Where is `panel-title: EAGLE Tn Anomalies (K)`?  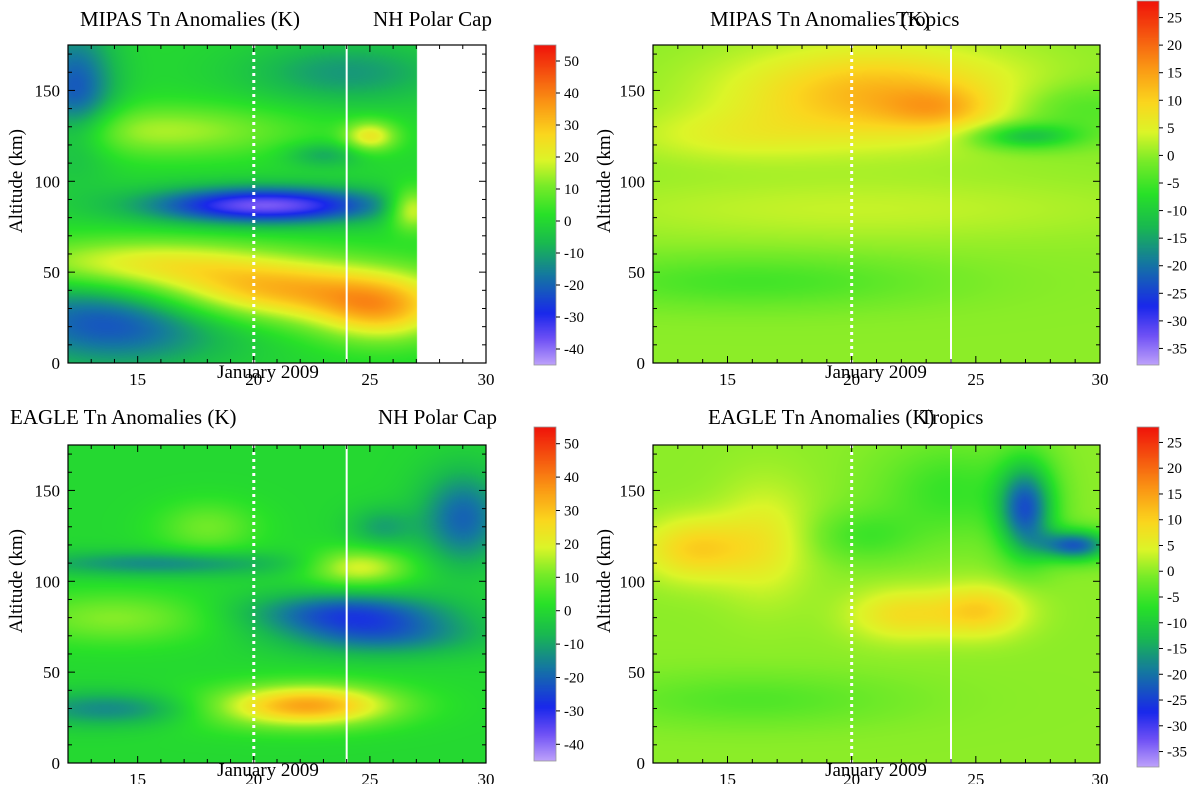 panel-title: EAGLE Tn Anomalies (K) is located at coordinates (123, 417).